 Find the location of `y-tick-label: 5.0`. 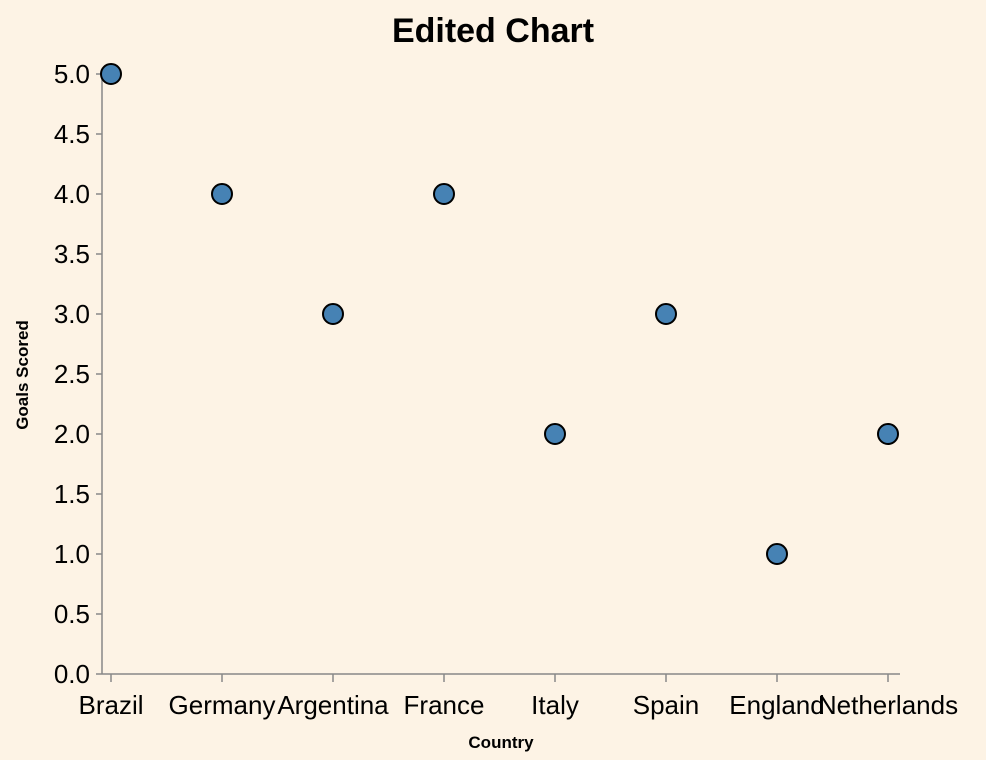

y-tick-label: 5.0 is located at coordinates (72, 74).